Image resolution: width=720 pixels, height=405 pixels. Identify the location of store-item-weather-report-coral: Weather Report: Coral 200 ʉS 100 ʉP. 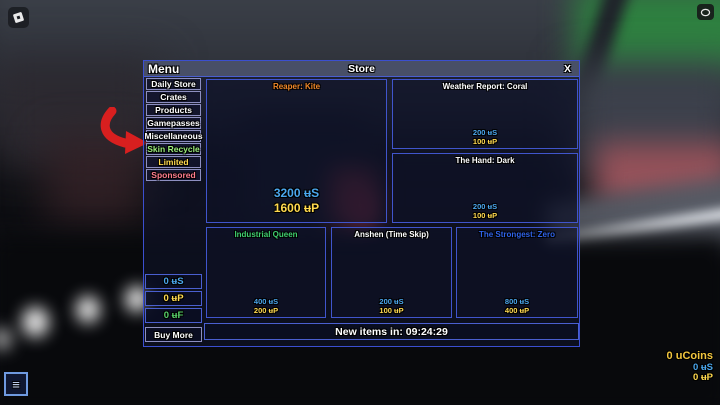
(485, 114).